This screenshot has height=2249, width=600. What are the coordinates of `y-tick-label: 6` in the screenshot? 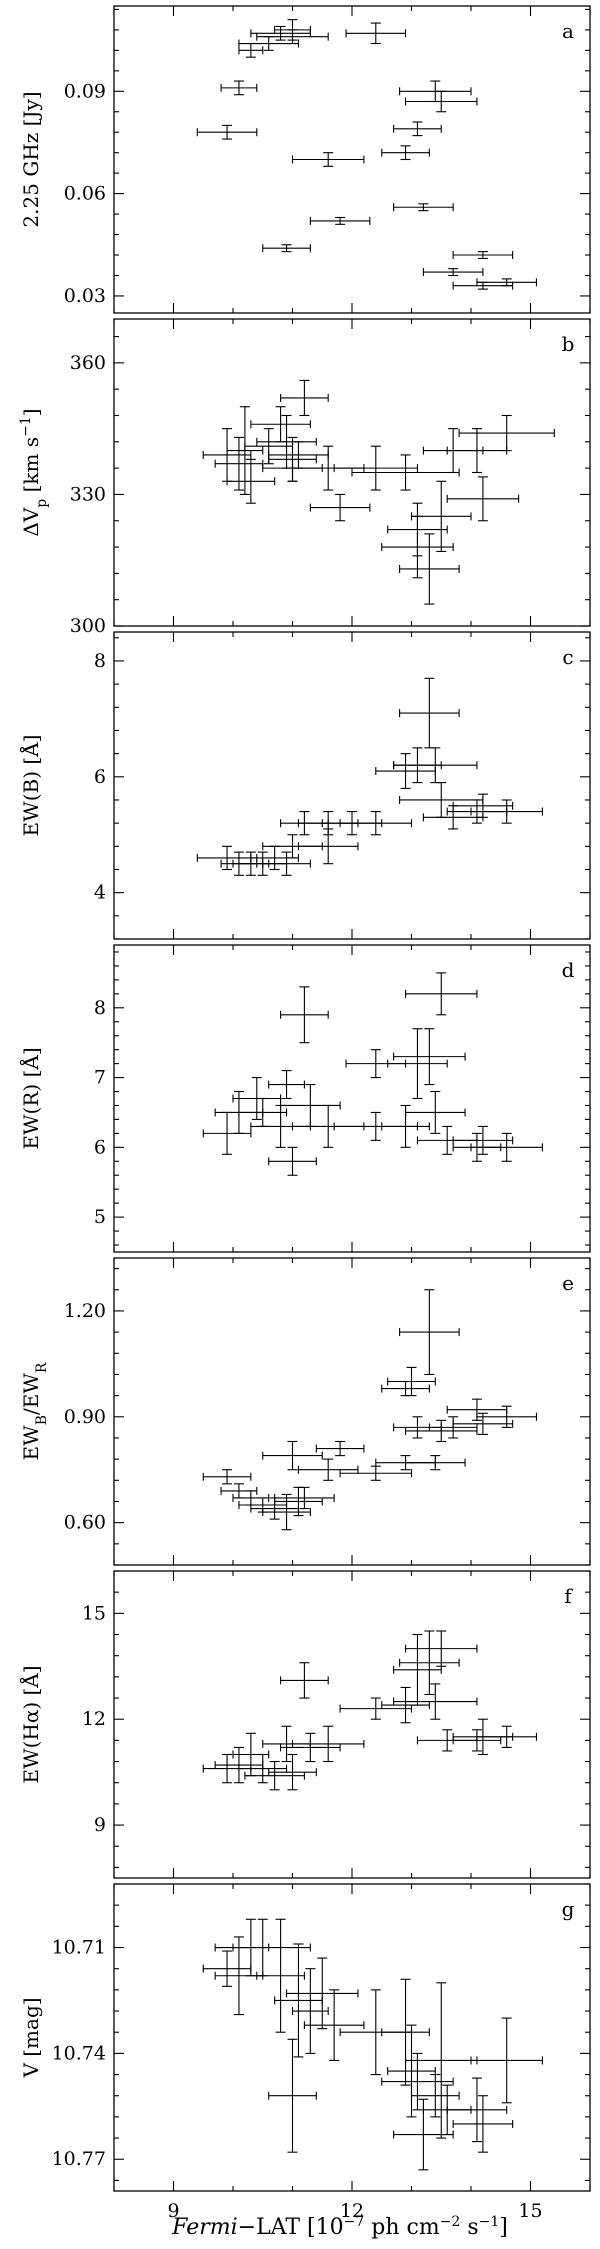 It's located at (100, 1147).